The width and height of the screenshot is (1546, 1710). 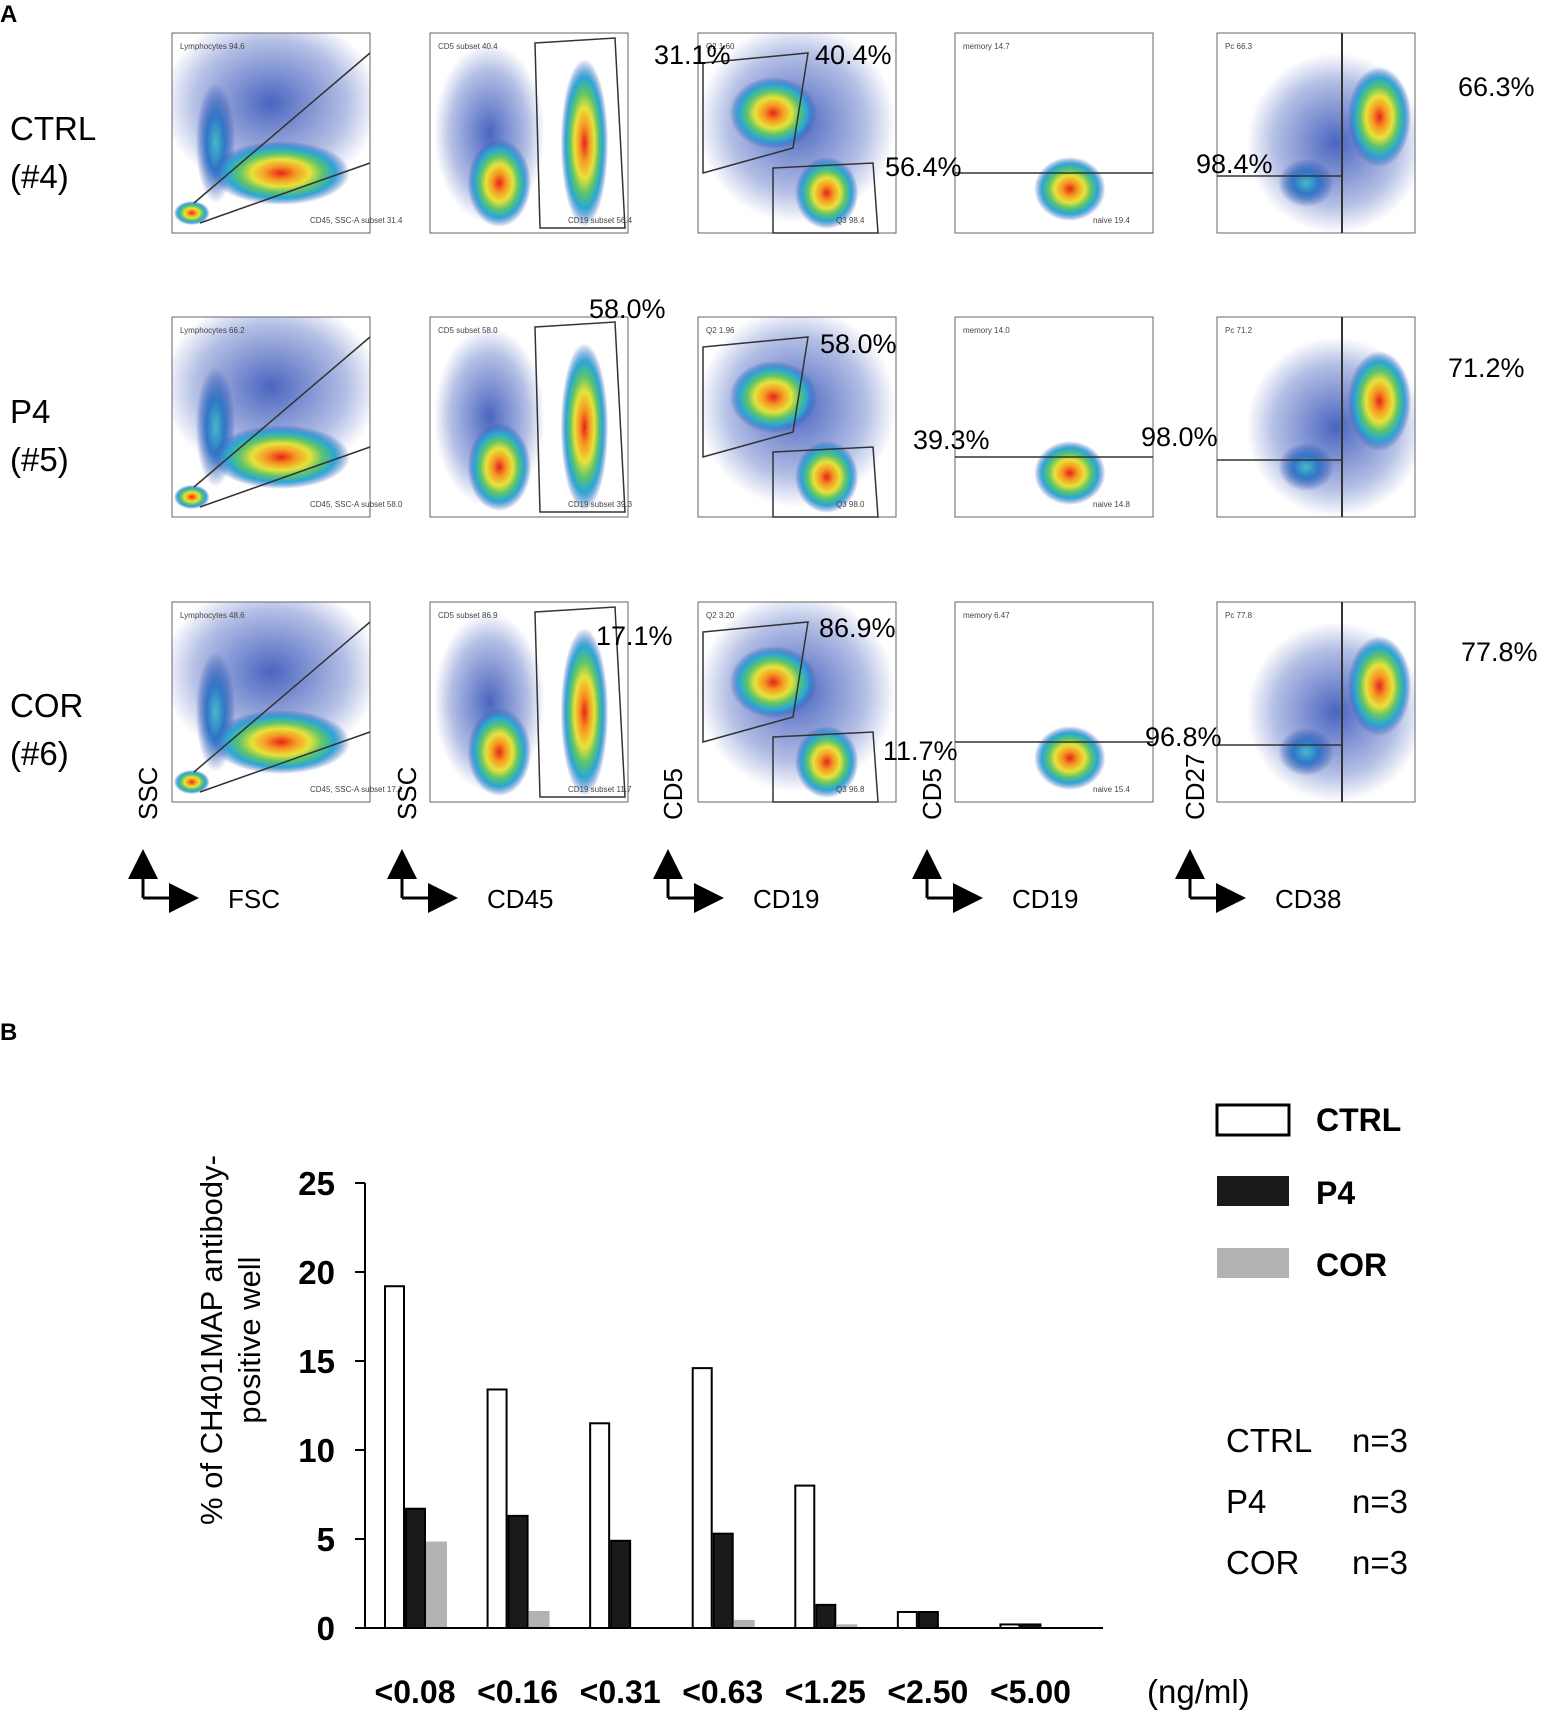 What do you see at coordinates (1111, 504) in the screenshot?
I see `gate-annotation: naive 14.8` at bounding box center [1111, 504].